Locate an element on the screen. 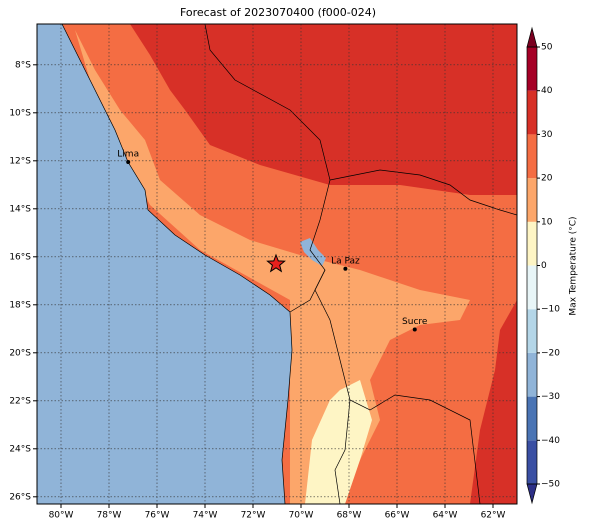 This screenshot has height=532, width=591. colorbar-tick-label: 40 is located at coordinates (547, 91).